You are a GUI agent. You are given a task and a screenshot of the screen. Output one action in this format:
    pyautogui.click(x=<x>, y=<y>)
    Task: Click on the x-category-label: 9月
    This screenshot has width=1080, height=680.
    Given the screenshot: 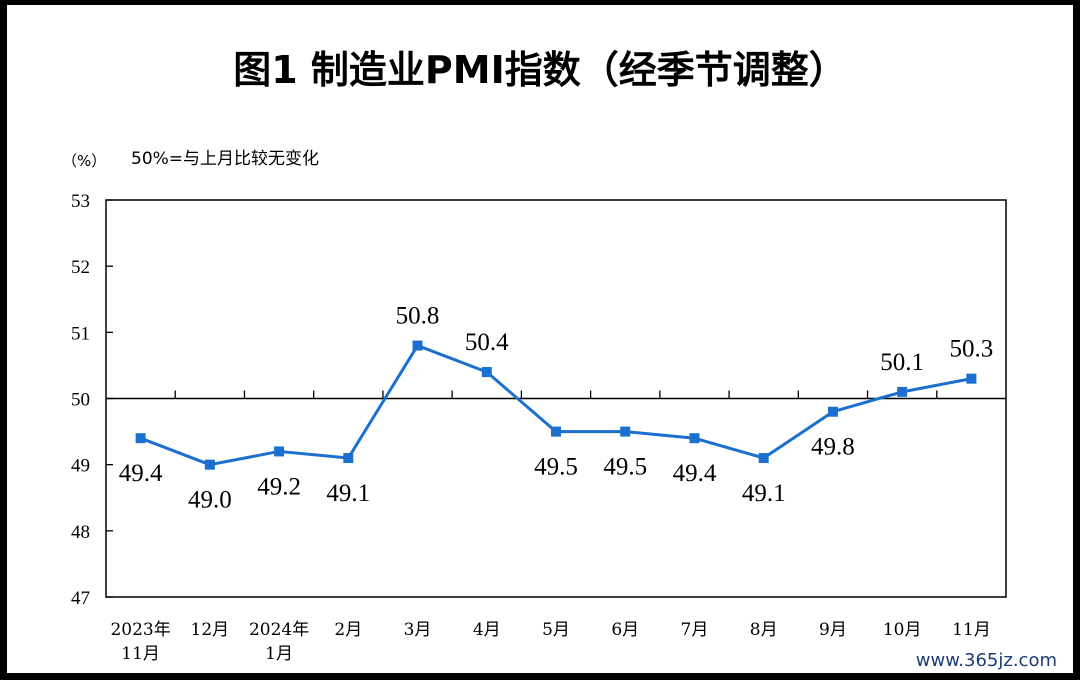 What is the action you would take?
    pyautogui.click(x=833, y=630)
    